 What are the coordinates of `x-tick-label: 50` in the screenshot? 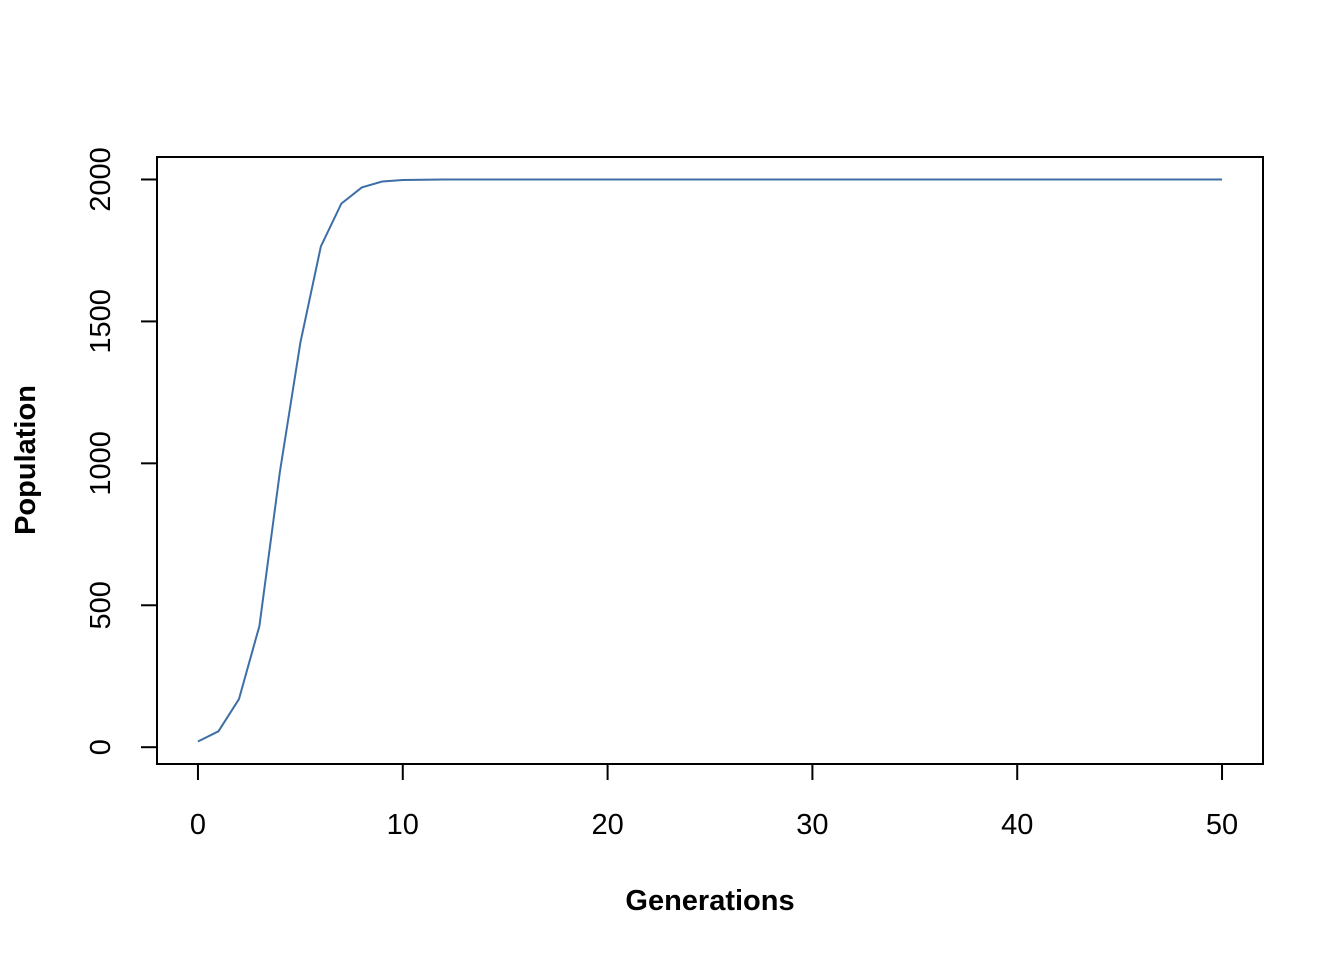 It's located at (1222, 825).